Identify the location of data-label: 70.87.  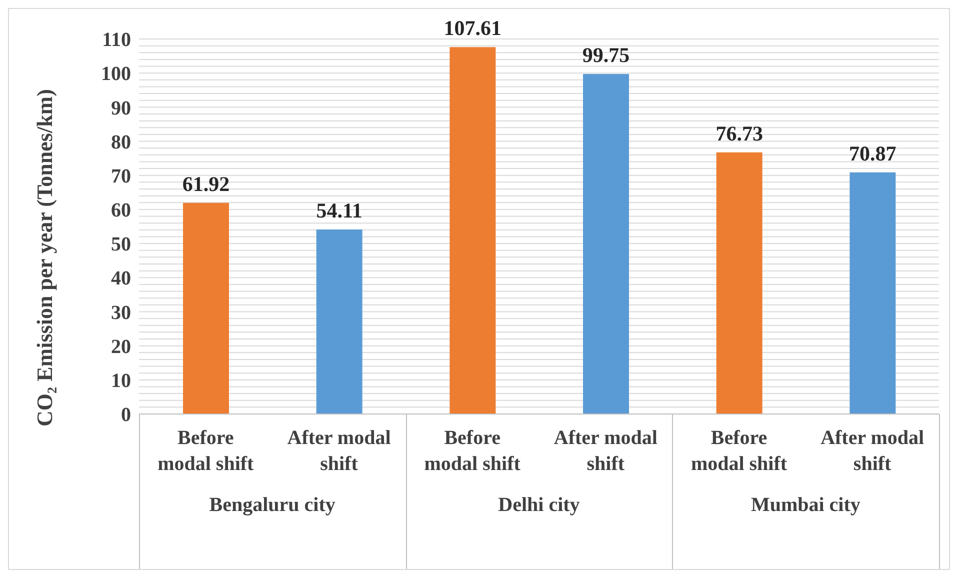
(872, 153).